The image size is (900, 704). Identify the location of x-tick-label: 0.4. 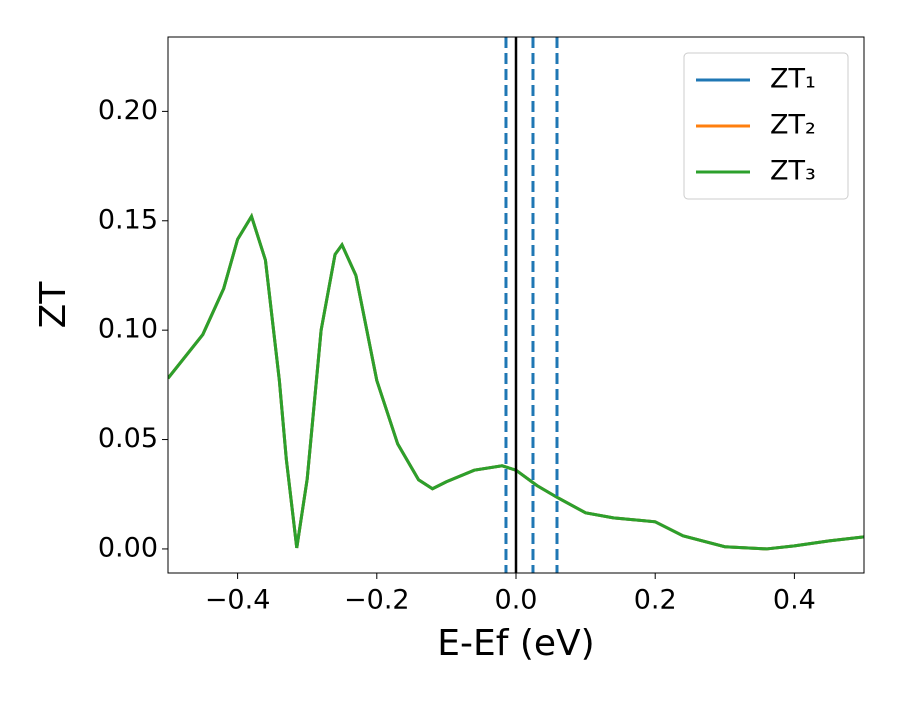
(794, 600).